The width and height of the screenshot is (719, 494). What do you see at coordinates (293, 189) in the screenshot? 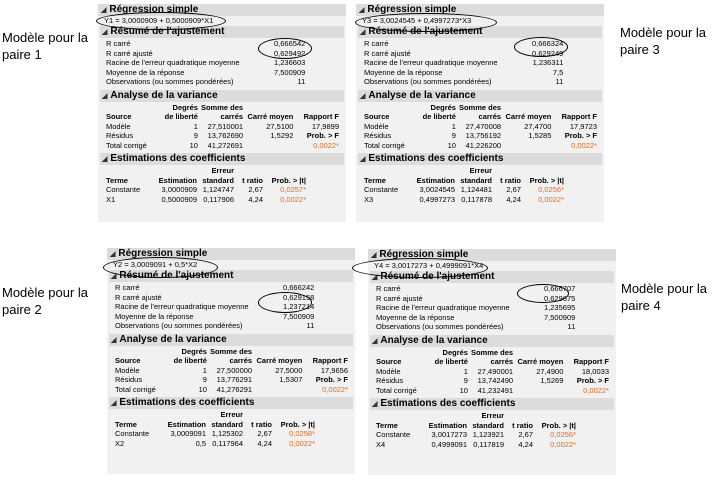
I see `coefficients-cell: 0,0257*` at bounding box center [293, 189].